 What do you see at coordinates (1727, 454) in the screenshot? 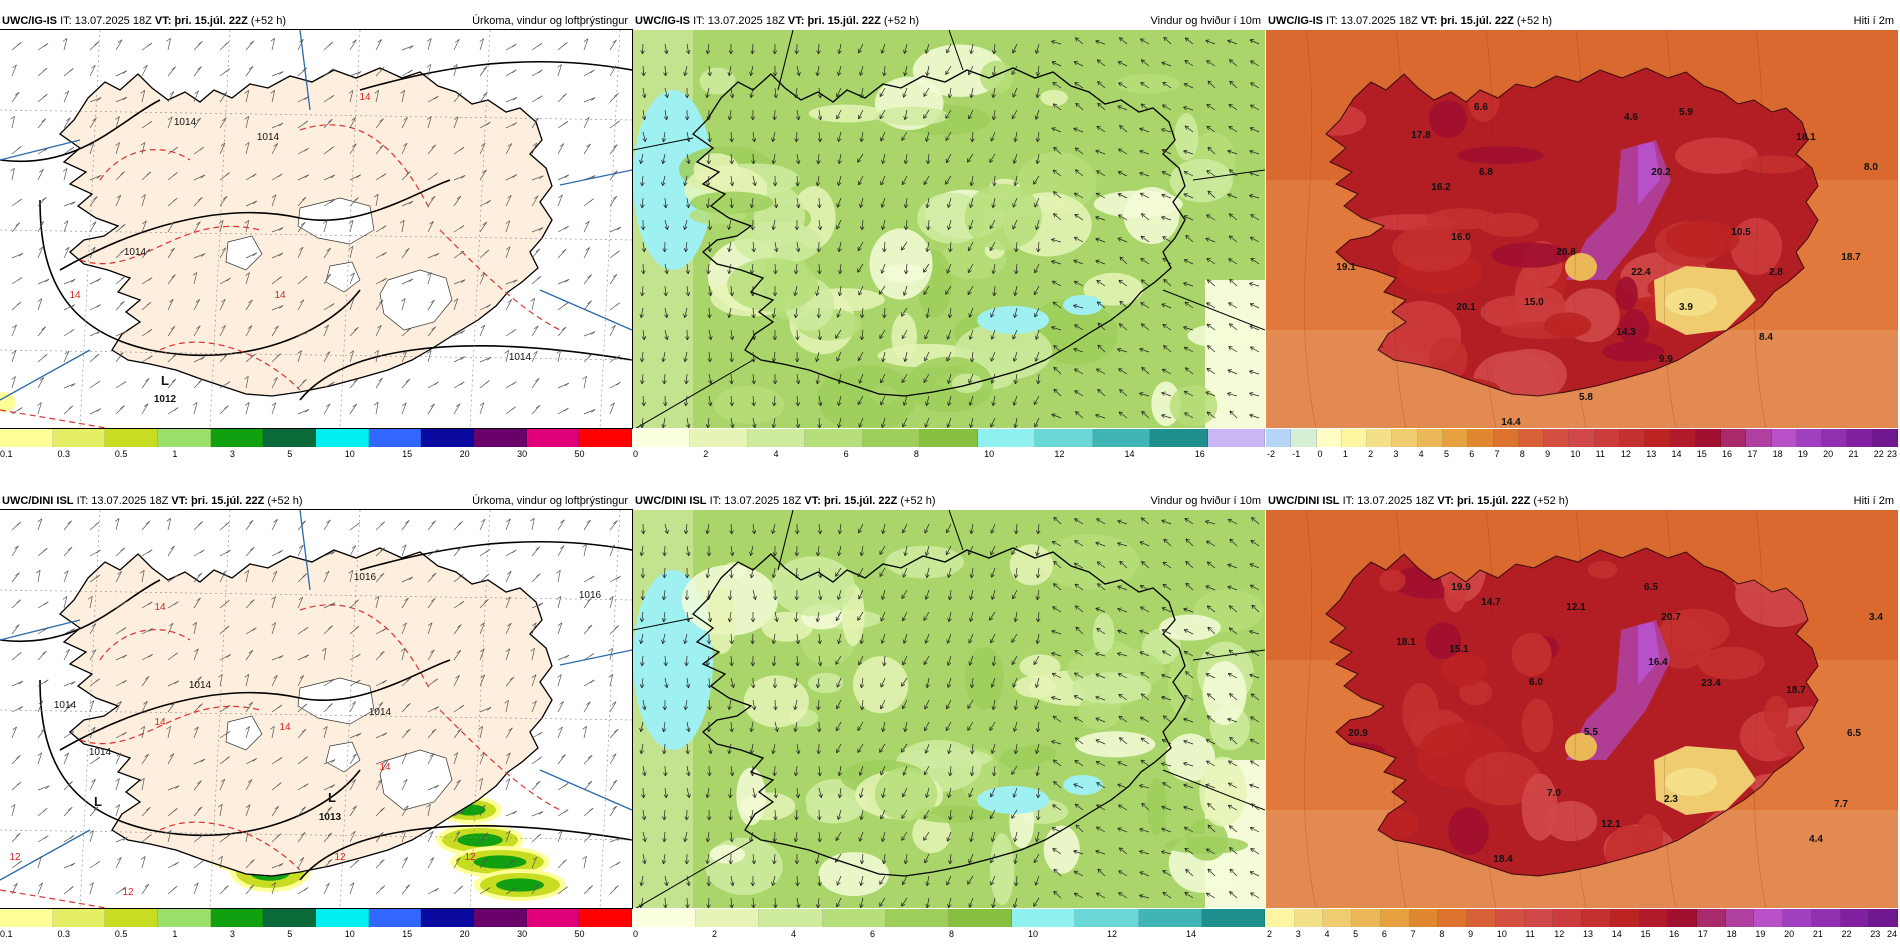
I see `colorbar-tick: 16` at bounding box center [1727, 454].